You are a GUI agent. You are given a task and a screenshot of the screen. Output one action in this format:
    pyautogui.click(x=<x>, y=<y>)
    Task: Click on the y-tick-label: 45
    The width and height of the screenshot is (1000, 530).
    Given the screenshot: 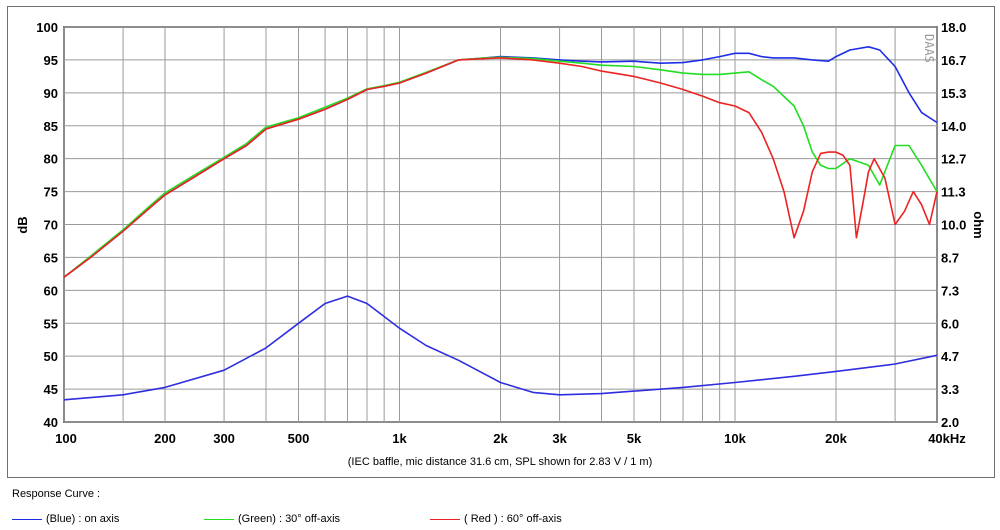 What is the action you would take?
    pyautogui.click(x=51, y=389)
    